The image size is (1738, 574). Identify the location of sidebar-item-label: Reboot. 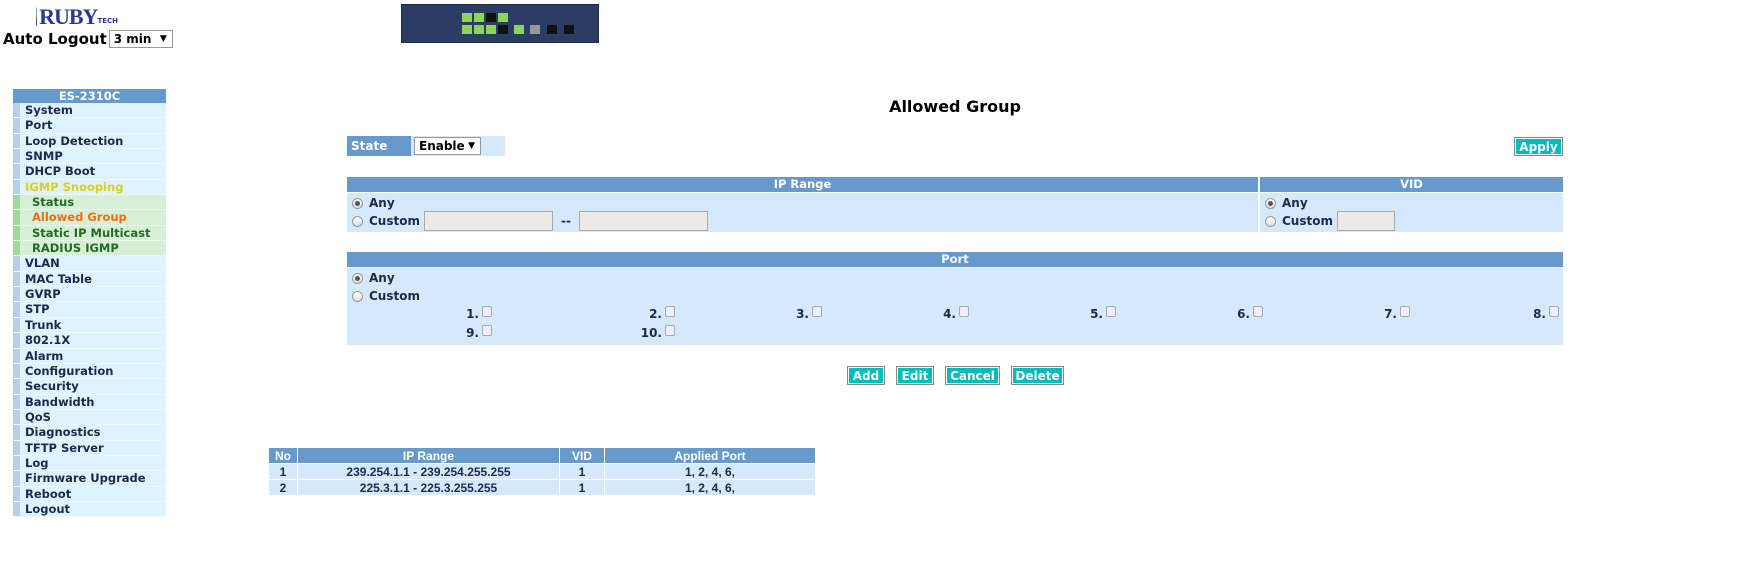
(48, 493).